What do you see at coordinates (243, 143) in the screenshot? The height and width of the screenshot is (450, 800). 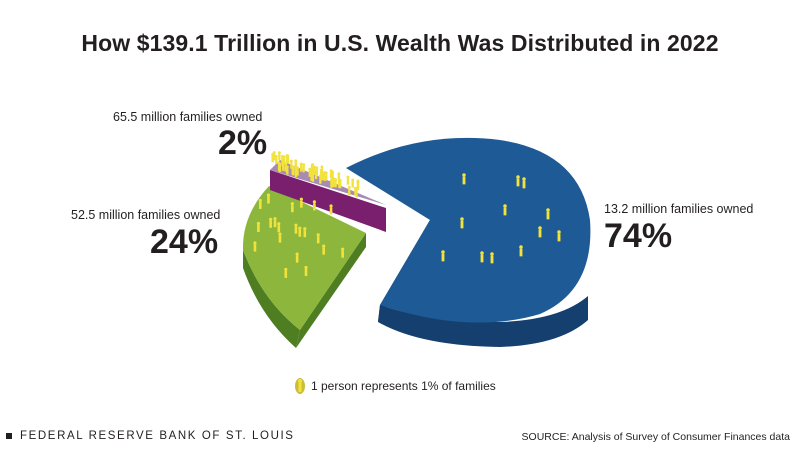 I see `label-2-percent-value: 2%` at bounding box center [243, 143].